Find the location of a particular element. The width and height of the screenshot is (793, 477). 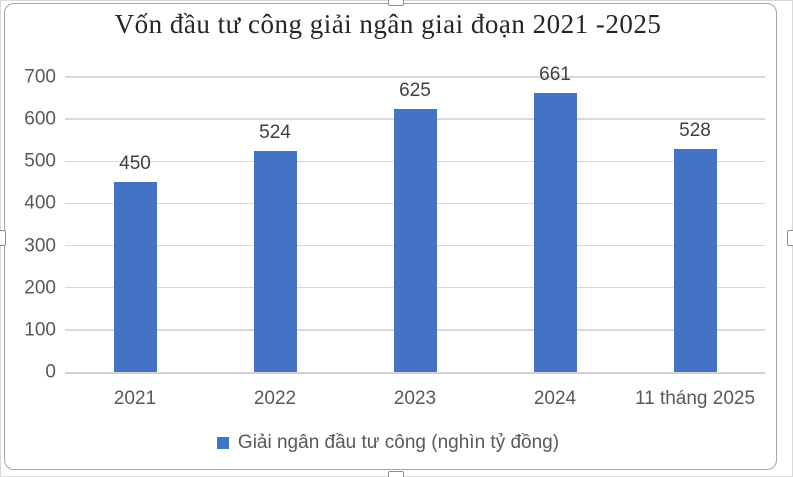

legend-marker-icon is located at coordinates (222, 443).